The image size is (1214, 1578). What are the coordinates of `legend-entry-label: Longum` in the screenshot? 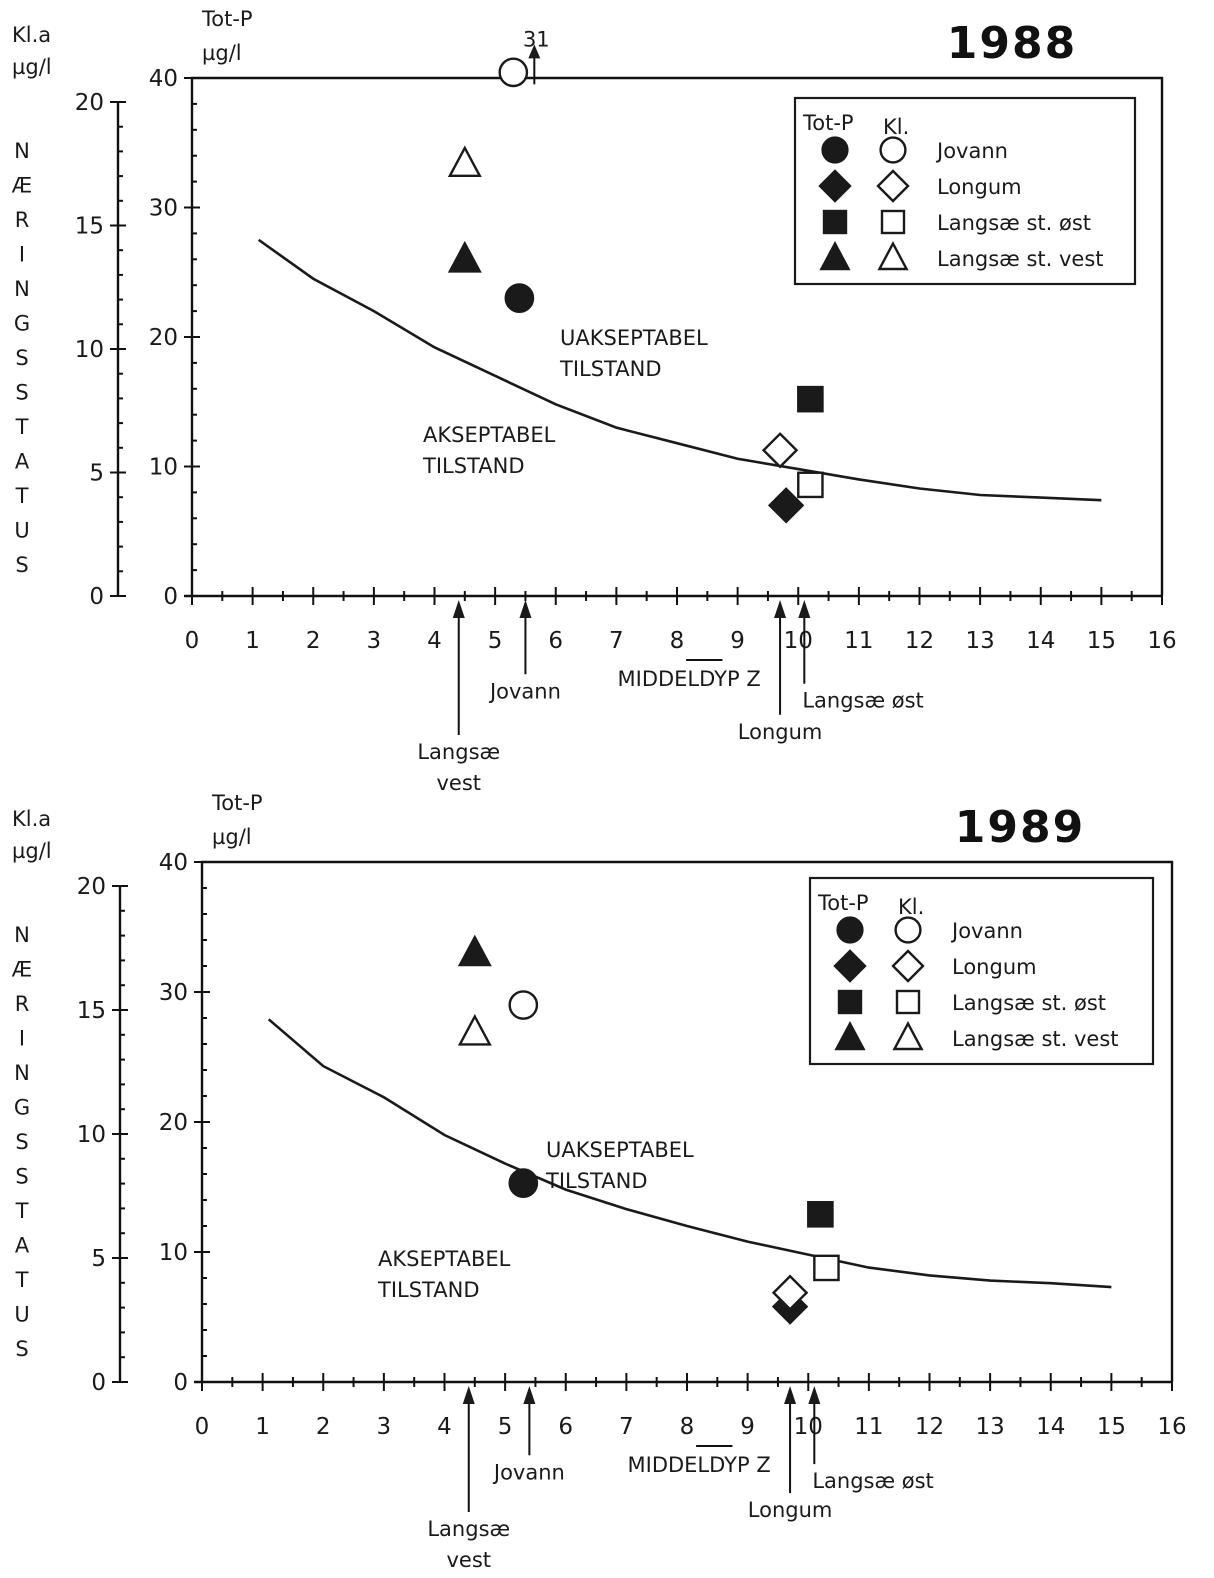 It's located at (994, 967).